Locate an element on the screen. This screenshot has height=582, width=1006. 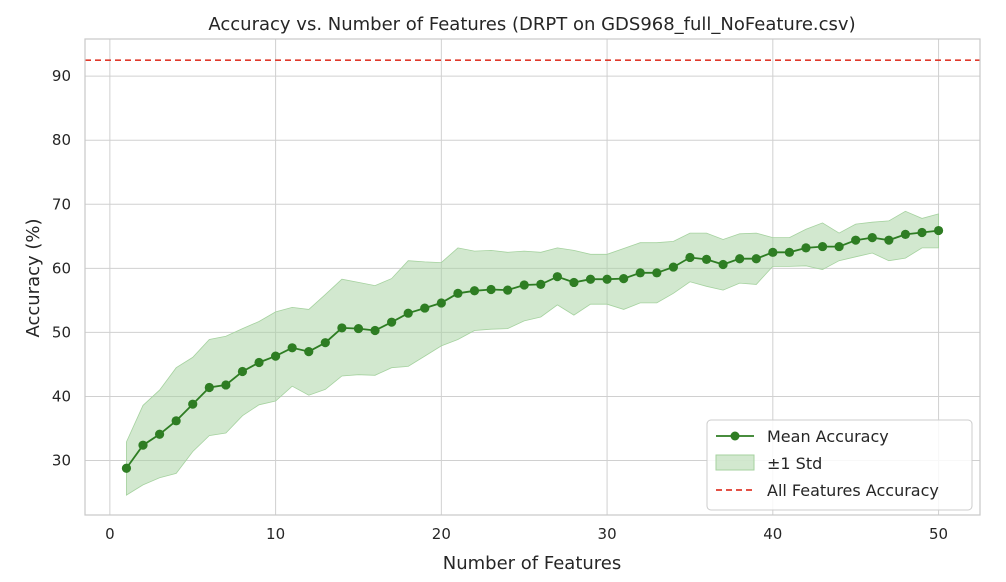
x-tick-label: 0 is located at coordinates (110, 534).